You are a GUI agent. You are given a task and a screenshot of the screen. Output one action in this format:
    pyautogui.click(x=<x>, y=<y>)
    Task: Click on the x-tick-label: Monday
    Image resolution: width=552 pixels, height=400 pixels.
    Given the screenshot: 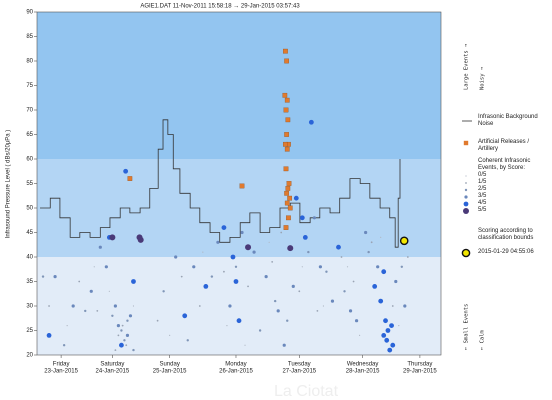 What is the action you would take?
    pyautogui.click(x=235, y=365)
    